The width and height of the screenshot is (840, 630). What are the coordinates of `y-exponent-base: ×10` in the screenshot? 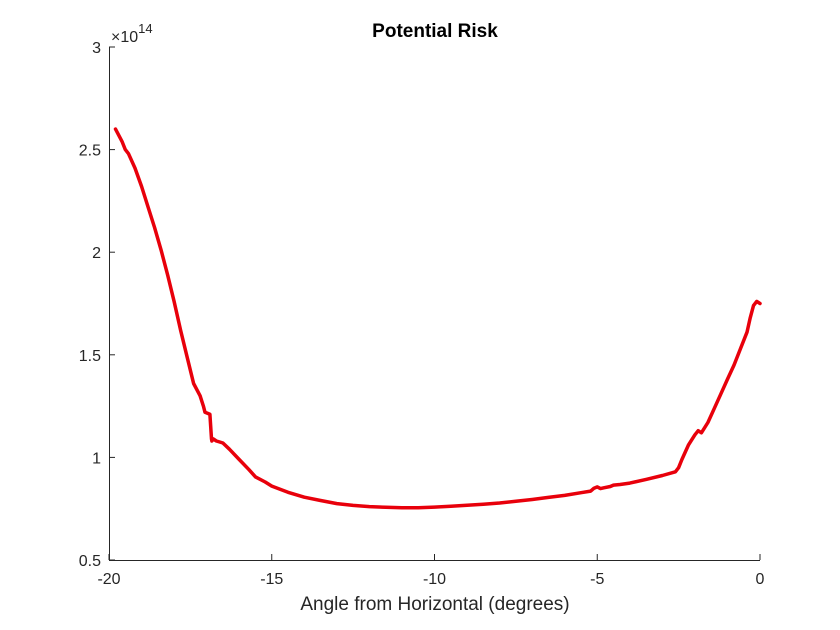 It's located at (124, 37).